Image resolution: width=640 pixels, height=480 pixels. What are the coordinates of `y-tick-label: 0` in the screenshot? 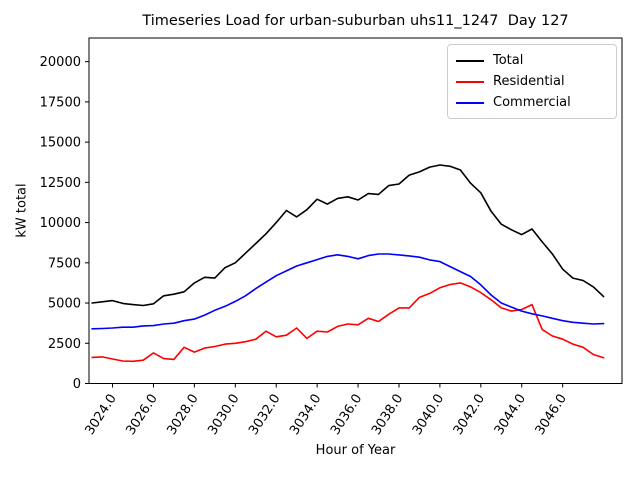 It's located at (77, 384).